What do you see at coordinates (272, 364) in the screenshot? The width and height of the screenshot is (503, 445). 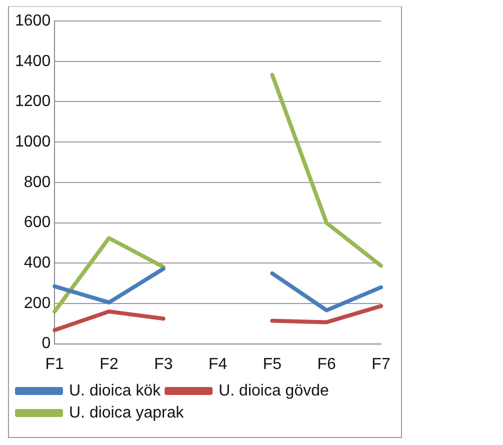 I see `x-tick-label: F5` at bounding box center [272, 364].